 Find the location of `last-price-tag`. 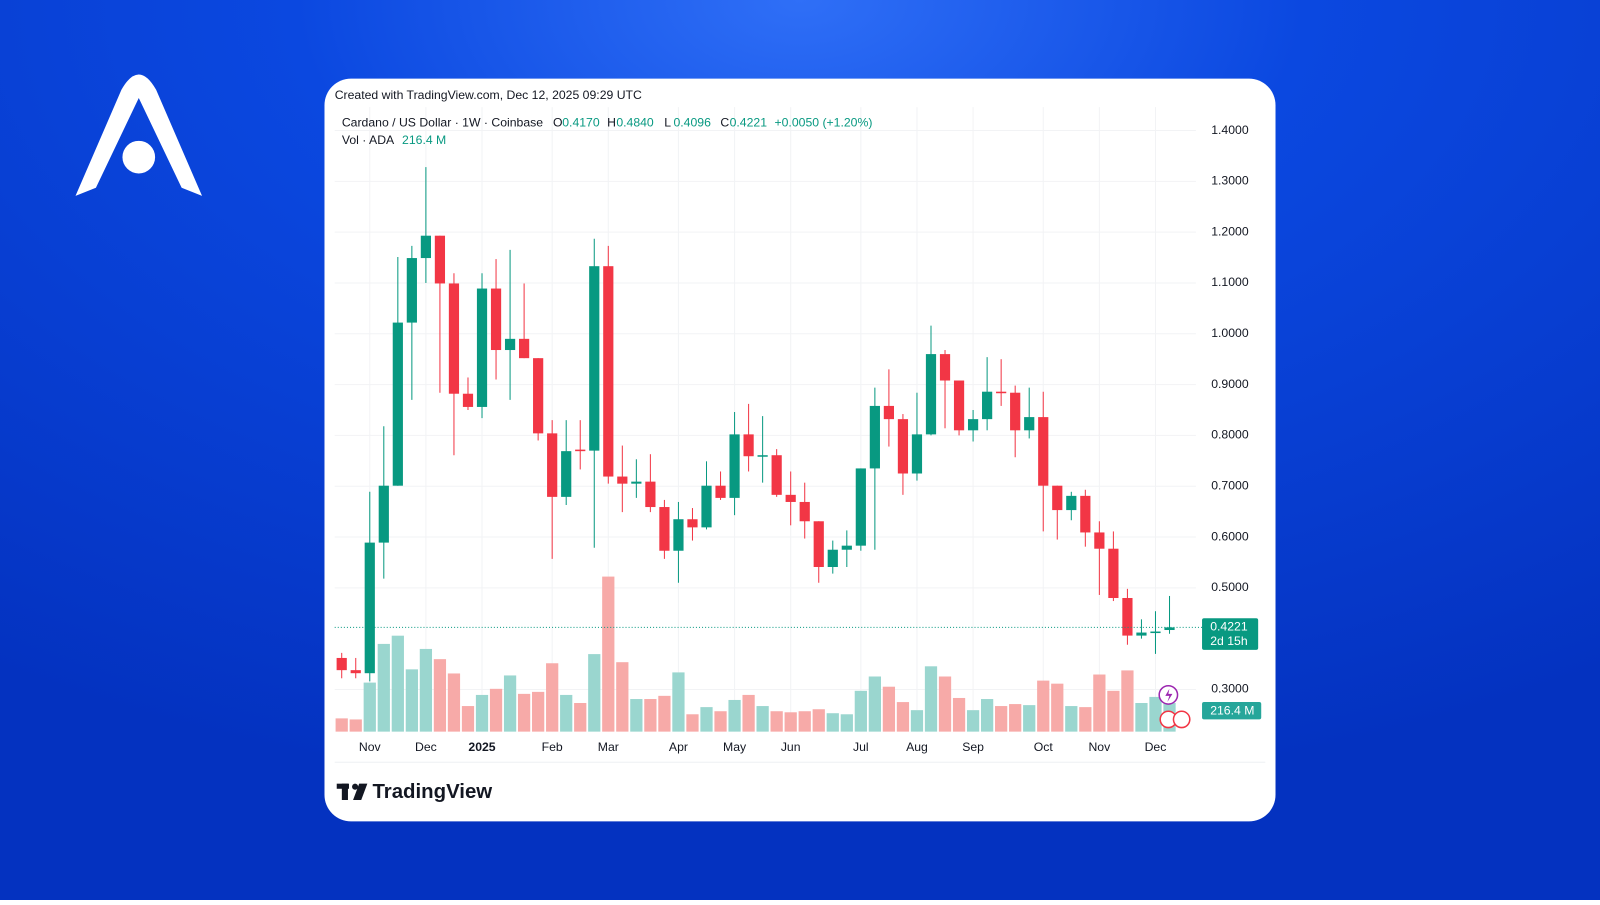

last-price-tag is located at coordinates (1230, 634).